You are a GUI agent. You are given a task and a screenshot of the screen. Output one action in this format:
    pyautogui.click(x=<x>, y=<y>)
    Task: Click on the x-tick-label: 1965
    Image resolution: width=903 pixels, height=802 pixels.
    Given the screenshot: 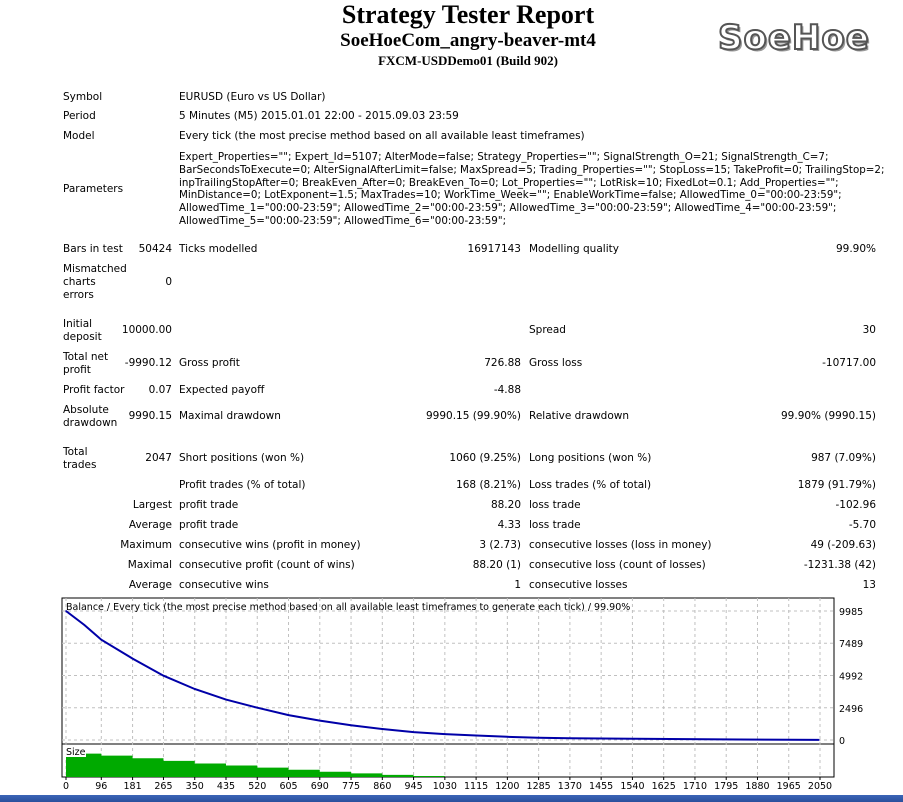 What is the action you would take?
    pyautogui.click(x=789, y=786)
    